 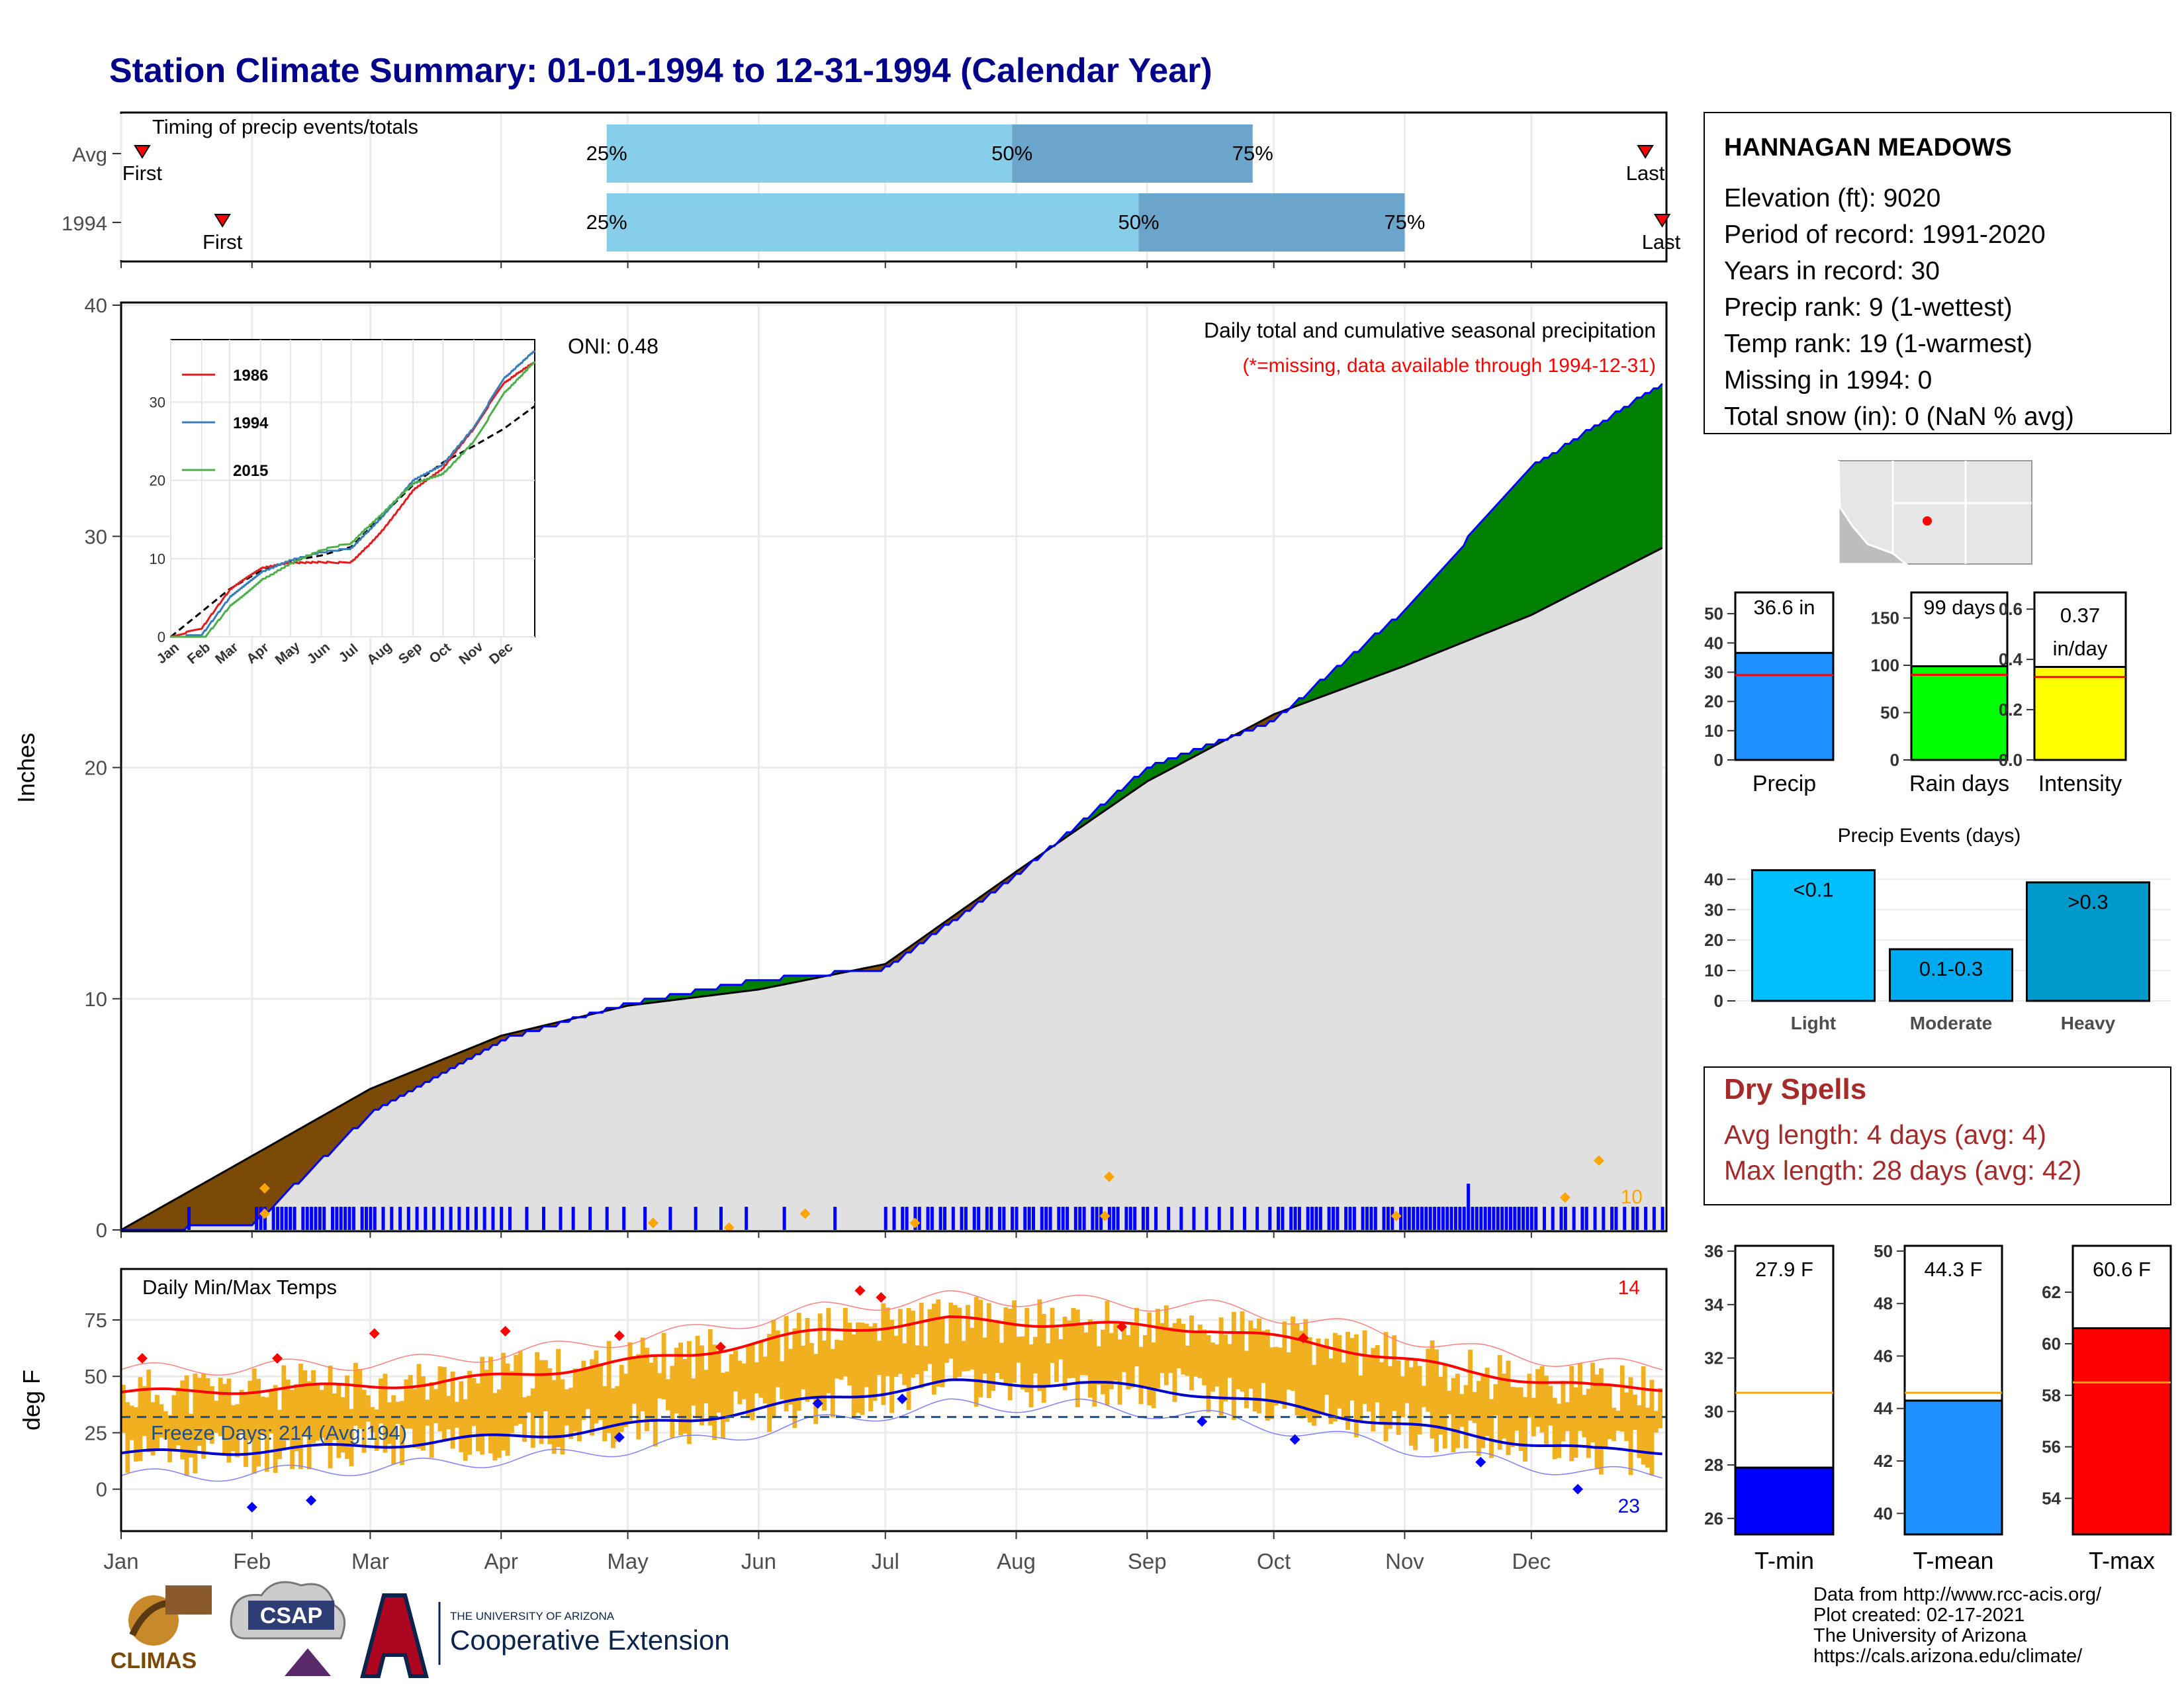 I want to click on summary-y-tick-label: 0.6, so click(x=2011, y=609).